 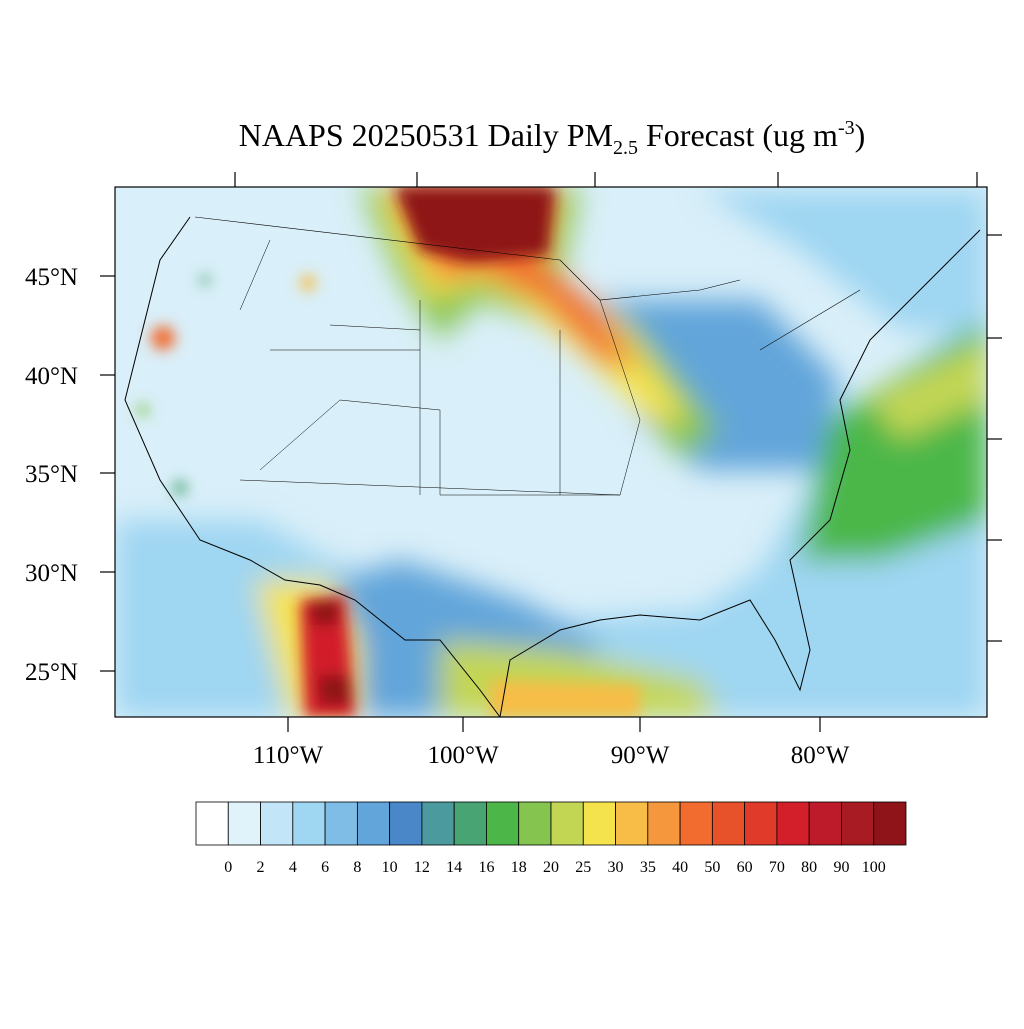 What do you see at coordinates (809, 867) in the screenshot?
I see `colorbar-label: 80` at bounding box center [809, 867].